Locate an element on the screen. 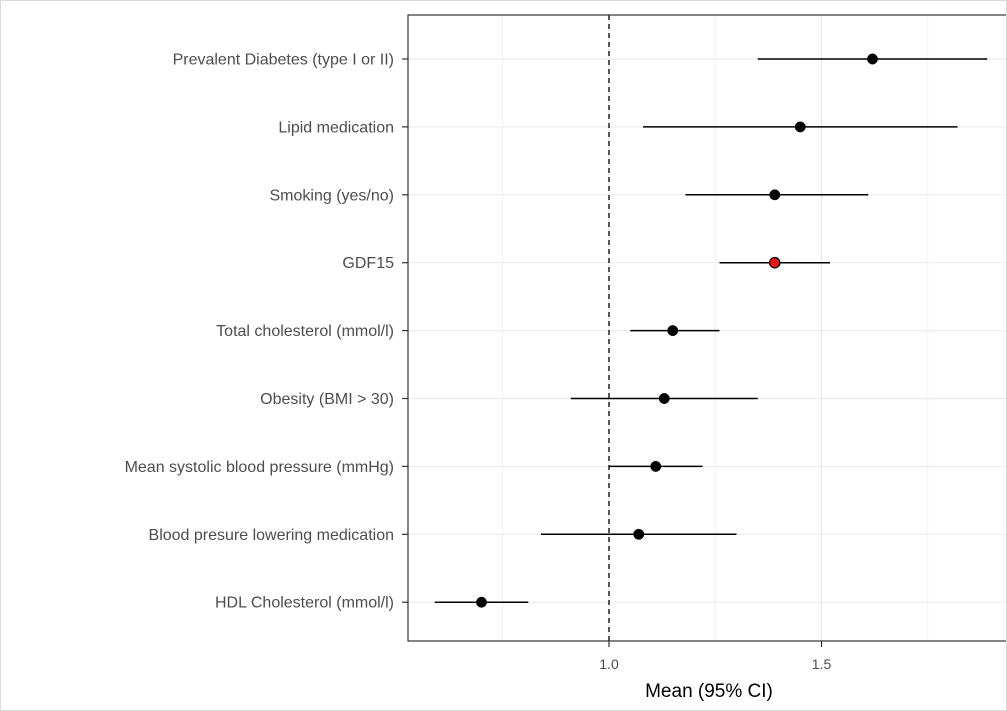  x-tick-label: 1.0 is located at coordinates (609, 664).